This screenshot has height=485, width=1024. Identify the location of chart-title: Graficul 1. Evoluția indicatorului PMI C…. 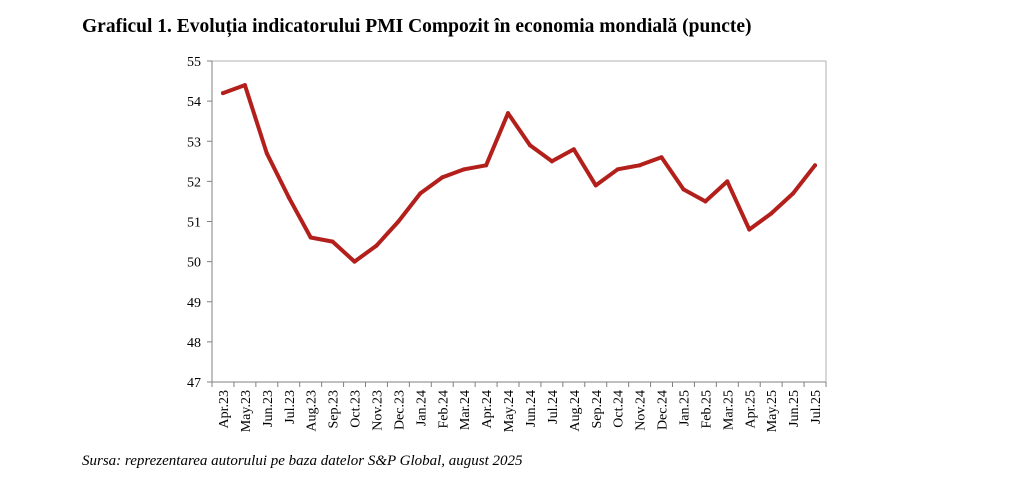
(417, 26).